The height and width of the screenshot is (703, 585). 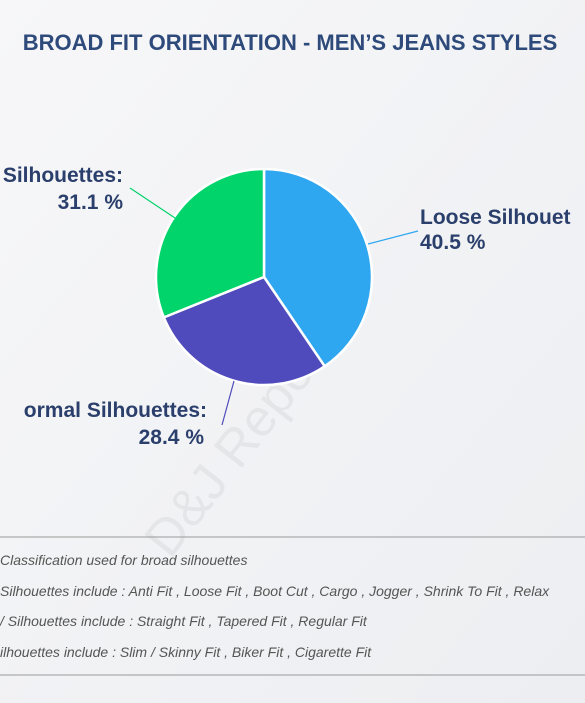 What do you see at coordinates (63, 175) in the screenshot?
I see `slice-label: Silhouettes:` at bounding box center [63, 175].